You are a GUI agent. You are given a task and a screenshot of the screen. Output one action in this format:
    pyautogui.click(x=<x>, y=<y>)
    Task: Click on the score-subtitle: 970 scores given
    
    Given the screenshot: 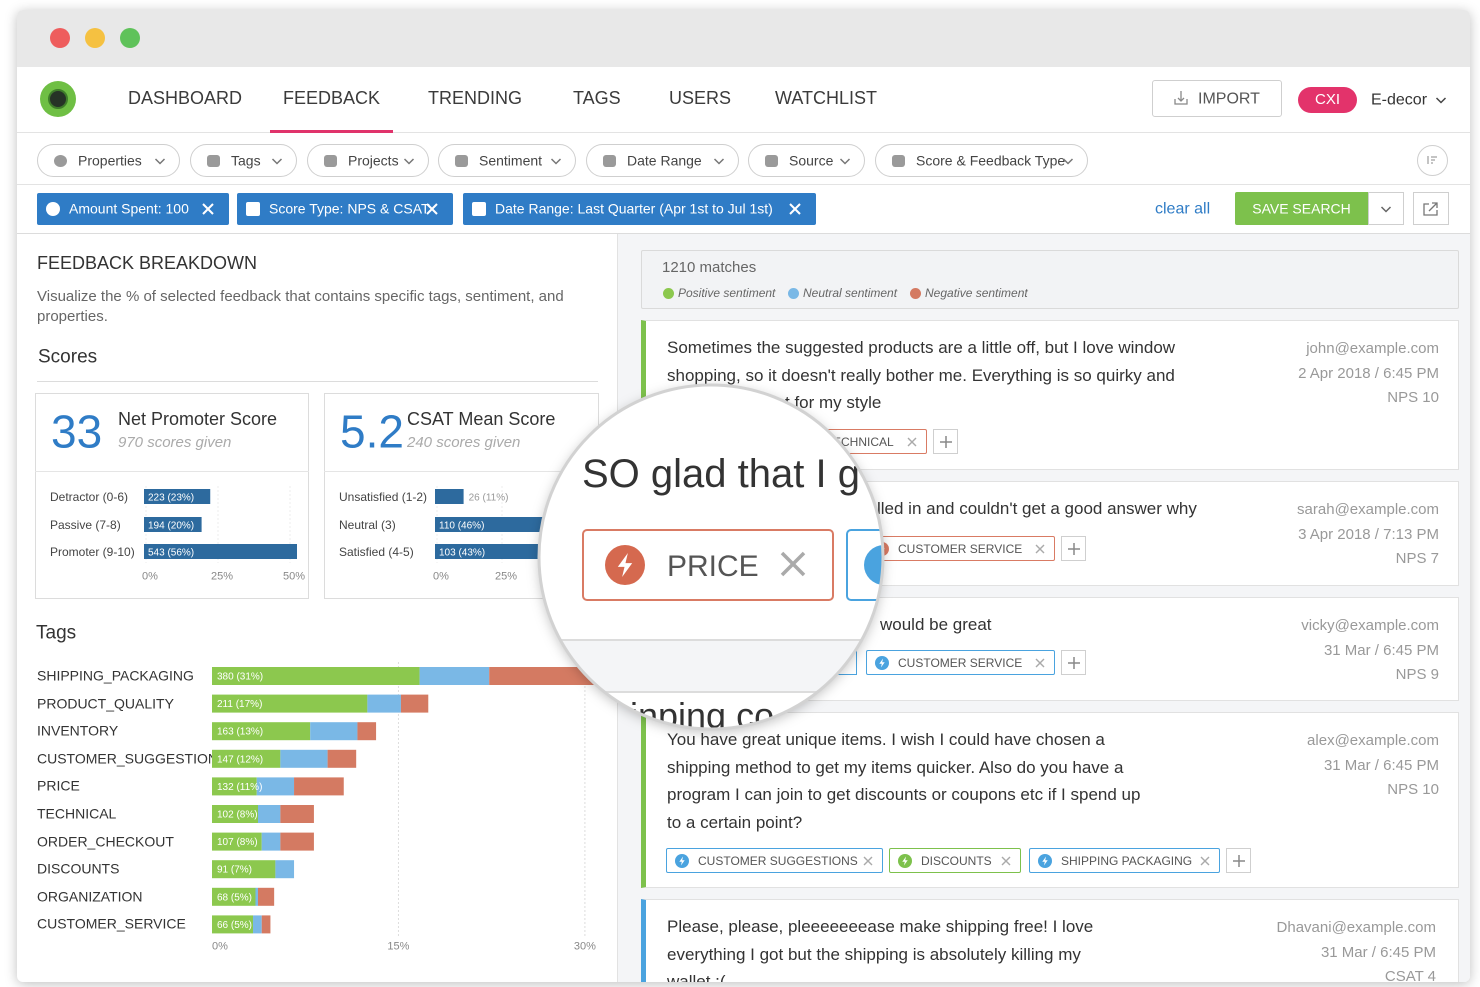 What is the action you would take?
    pyautogui.click(x=175, y=442)
    